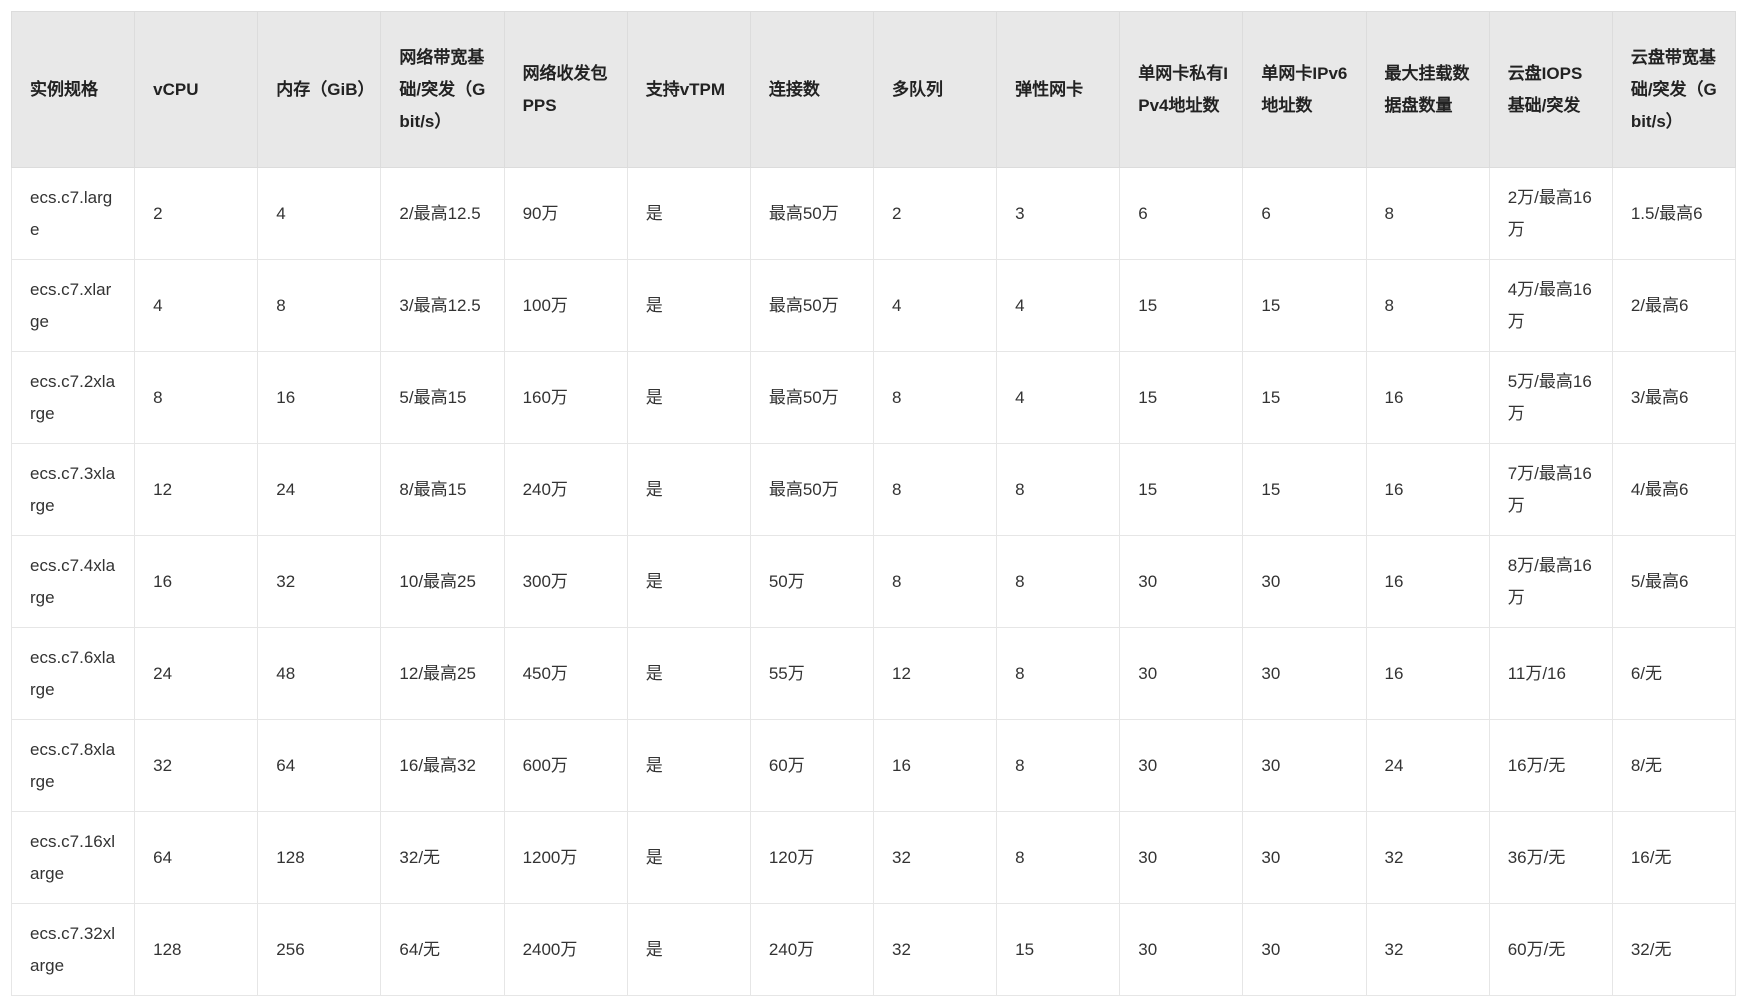 This screenshot has width=1752, height=1002. Describe the element at coordinates (1427, 89) in the screenshot. I see `column-header: 最大挂载数据盘数量` at that location.